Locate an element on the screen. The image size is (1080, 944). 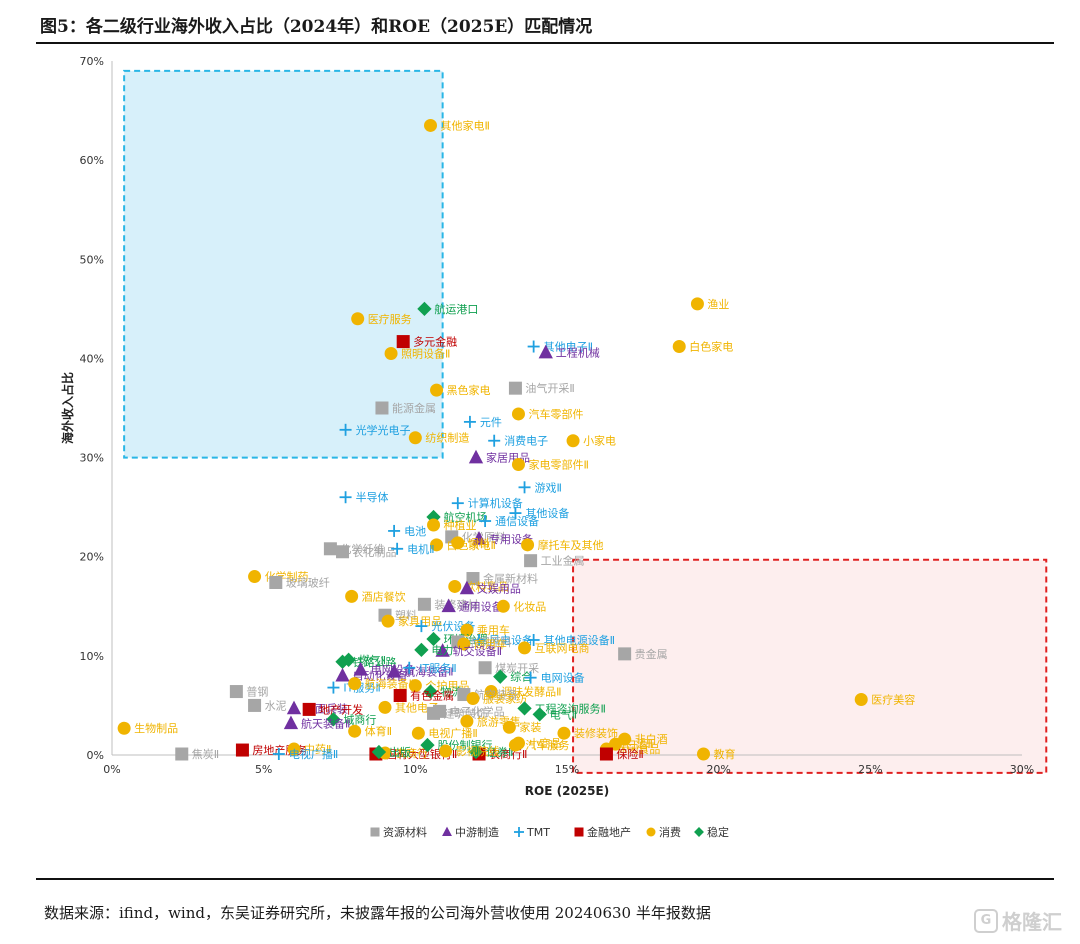
point-label: 其他电源设备Ⅱ is located at coordinates (579, 640).